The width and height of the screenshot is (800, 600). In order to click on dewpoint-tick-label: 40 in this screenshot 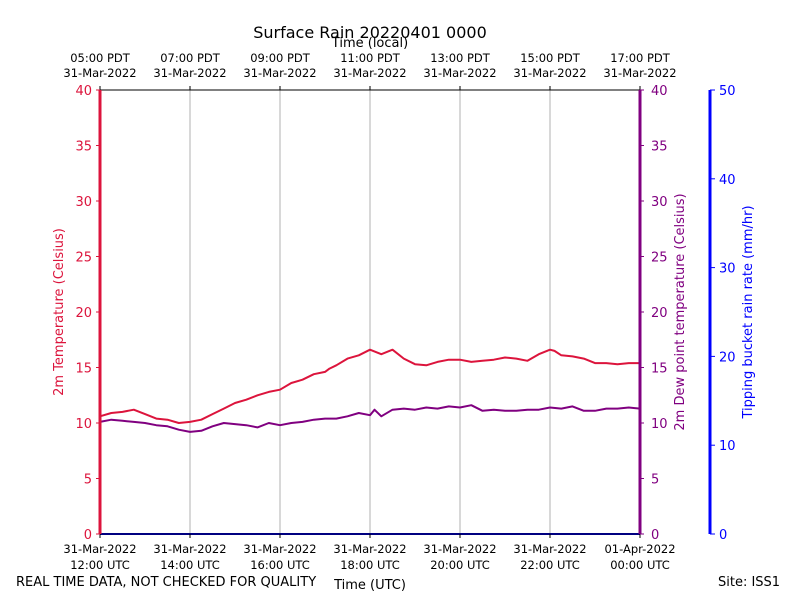, I will do `click(659, 91)`.